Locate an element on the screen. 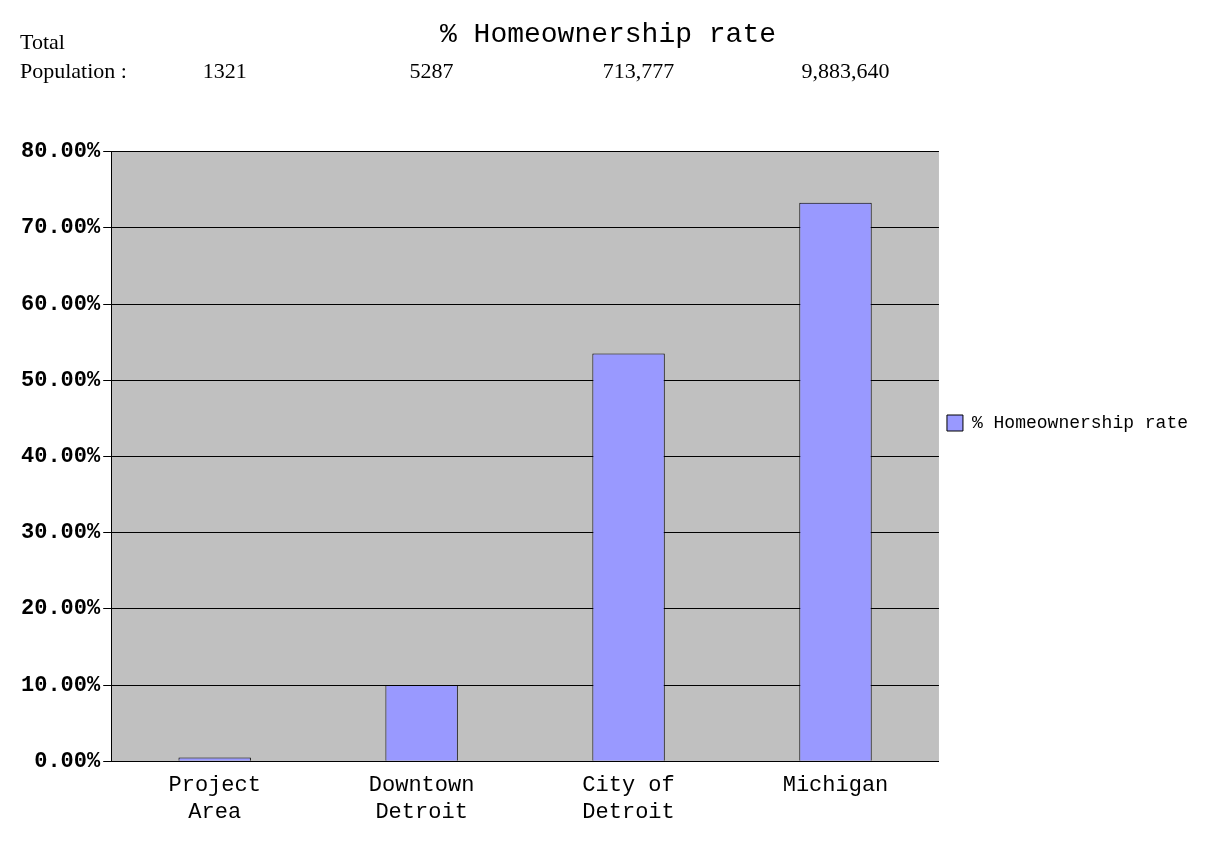 Image resolution: width=1228 pixels, height=850 pixels. x-tick-label: Project Area is located at coordinates (214, 799).